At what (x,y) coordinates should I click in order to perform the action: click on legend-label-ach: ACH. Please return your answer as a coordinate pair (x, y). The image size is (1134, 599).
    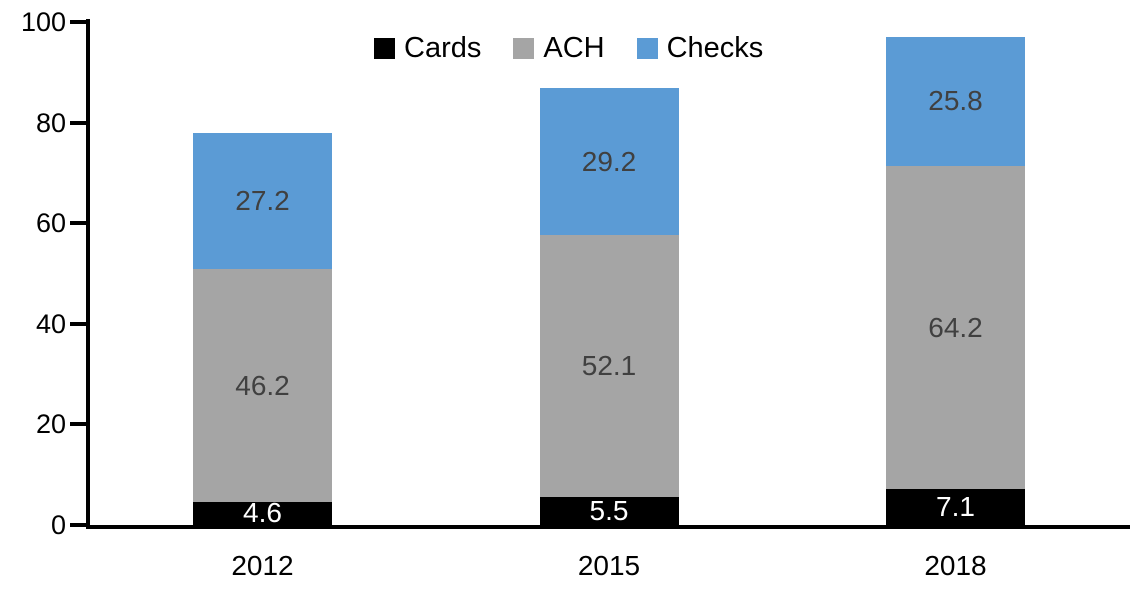
    Looking at the image, I should click on (574, 48).